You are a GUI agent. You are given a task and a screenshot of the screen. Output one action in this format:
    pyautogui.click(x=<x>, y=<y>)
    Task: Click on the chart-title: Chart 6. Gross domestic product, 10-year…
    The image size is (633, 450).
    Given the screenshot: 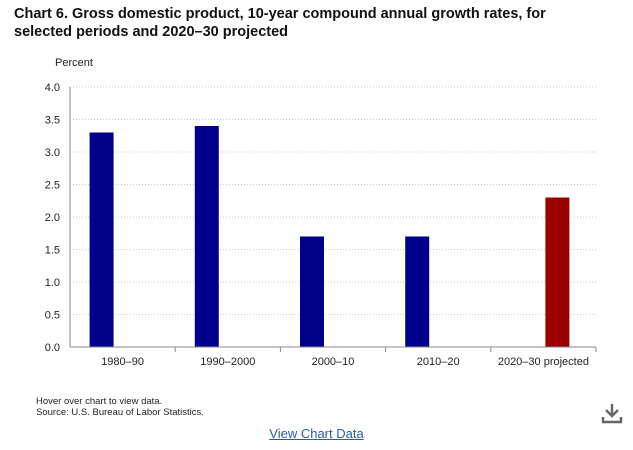 What is the action you would take?
    pyautogui.click(x=280, y=23)
    